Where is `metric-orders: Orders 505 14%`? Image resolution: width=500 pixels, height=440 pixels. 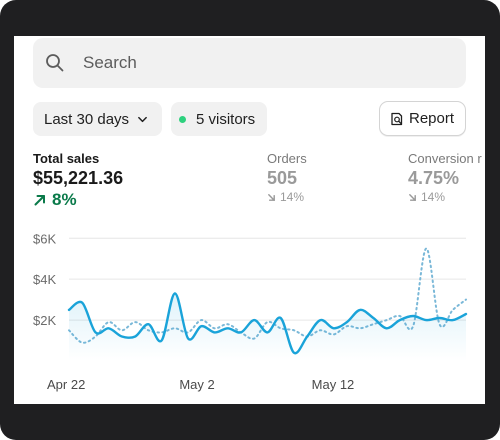
metric-orders: Orders 505 14% is located at coordinates (287, 177).